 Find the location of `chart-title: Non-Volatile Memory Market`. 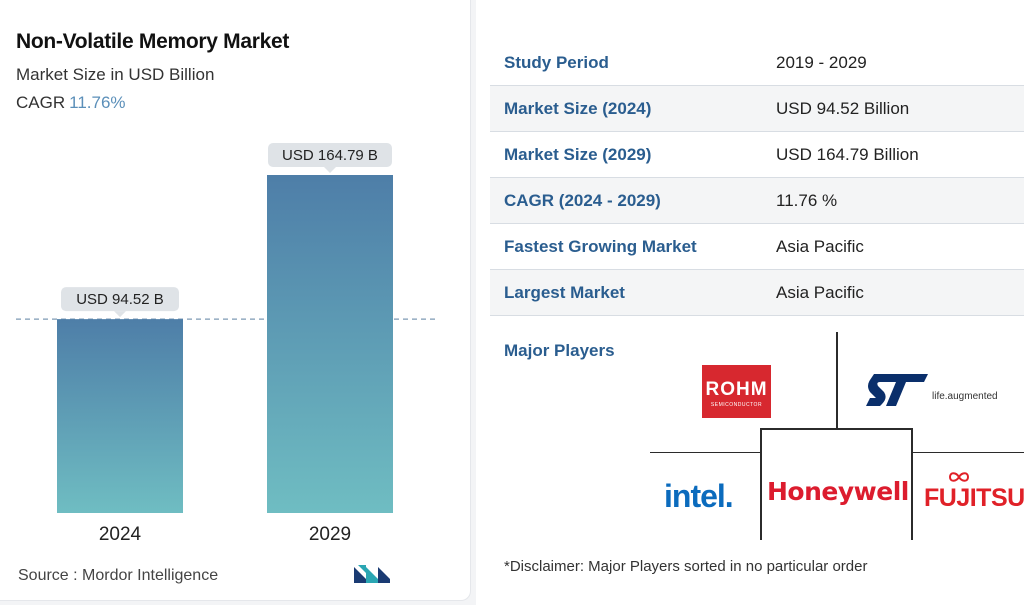

chart-title: Non-Volatile Memory Market is located at coordinates (153, 41).